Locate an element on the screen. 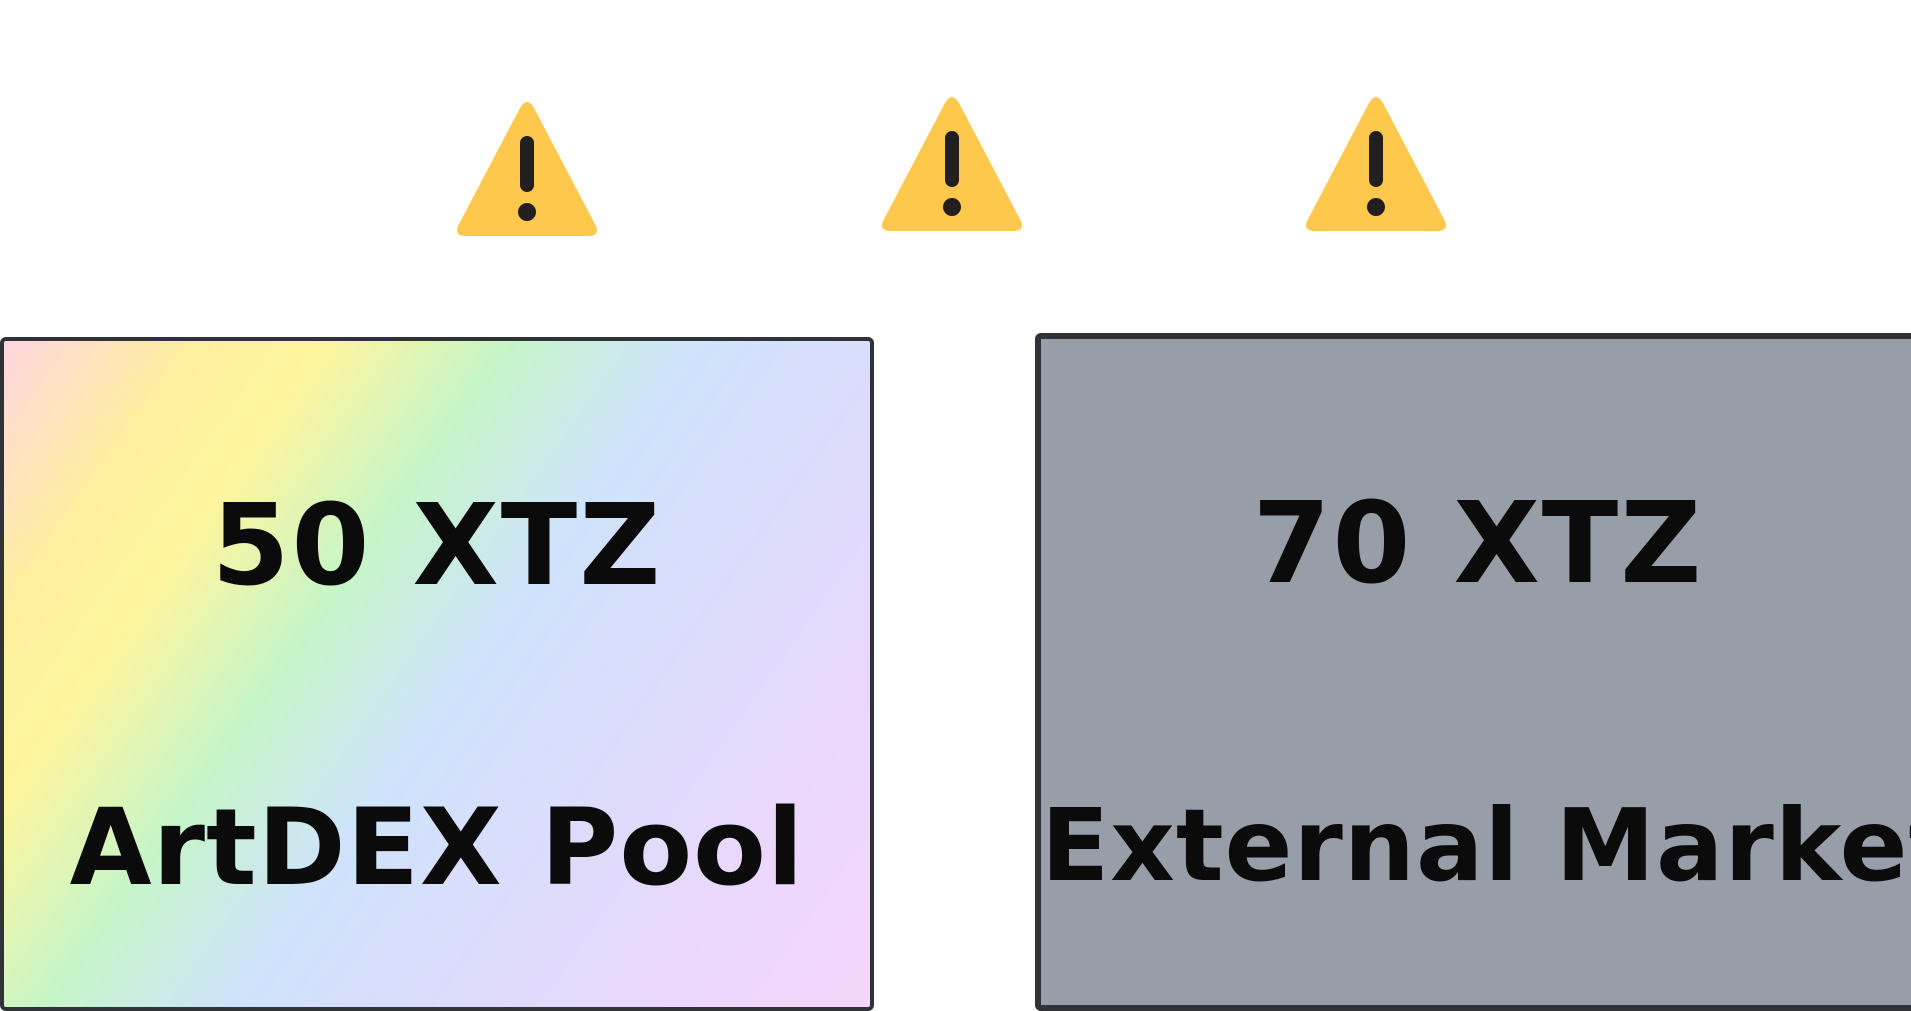  pool-price: 50 XTZ is located at coordinates (437, 546).